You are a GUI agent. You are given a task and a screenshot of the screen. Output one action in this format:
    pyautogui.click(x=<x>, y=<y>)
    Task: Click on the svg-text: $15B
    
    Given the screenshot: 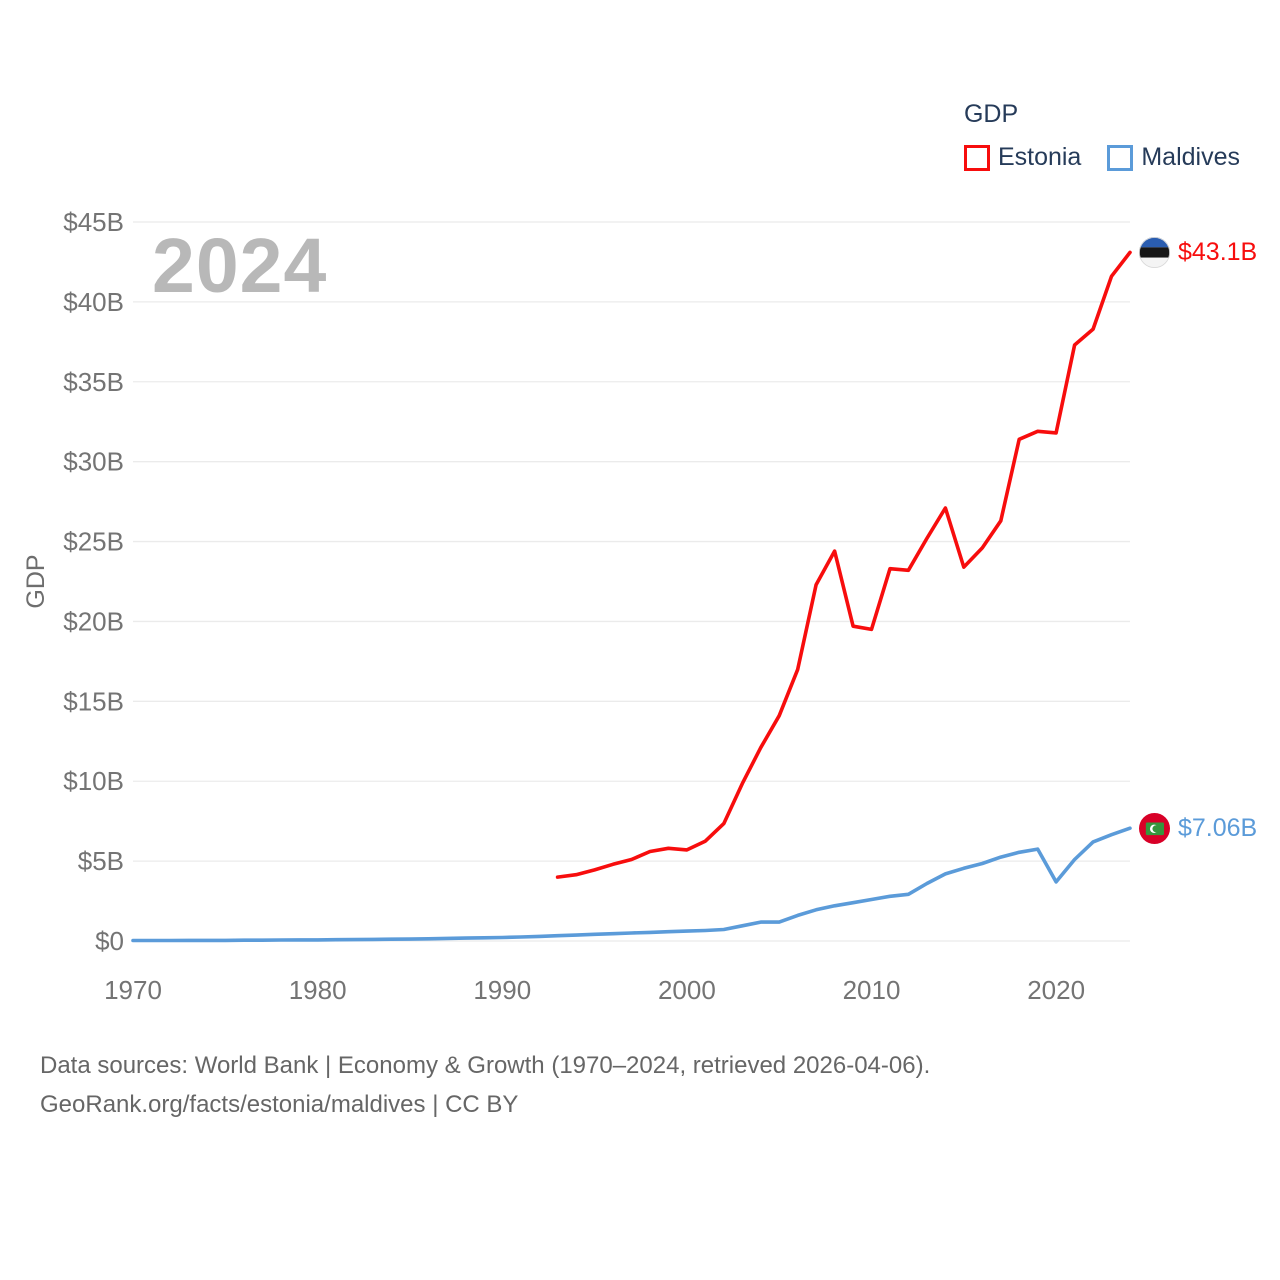 What is the action you would take?
    pyautogui.click(x=93, y=701)
    